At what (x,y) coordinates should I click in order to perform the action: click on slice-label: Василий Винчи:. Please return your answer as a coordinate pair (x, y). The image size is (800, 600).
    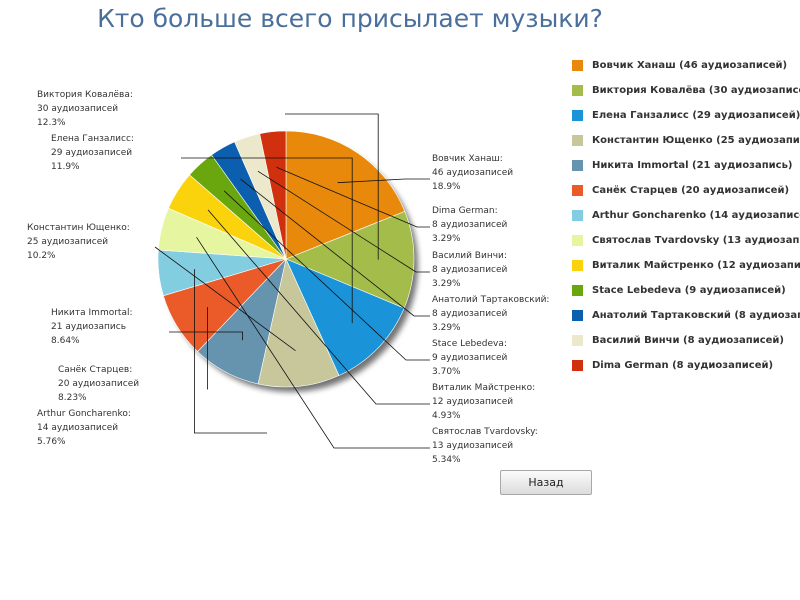
    Looking at the image, I should click on (469, 256).